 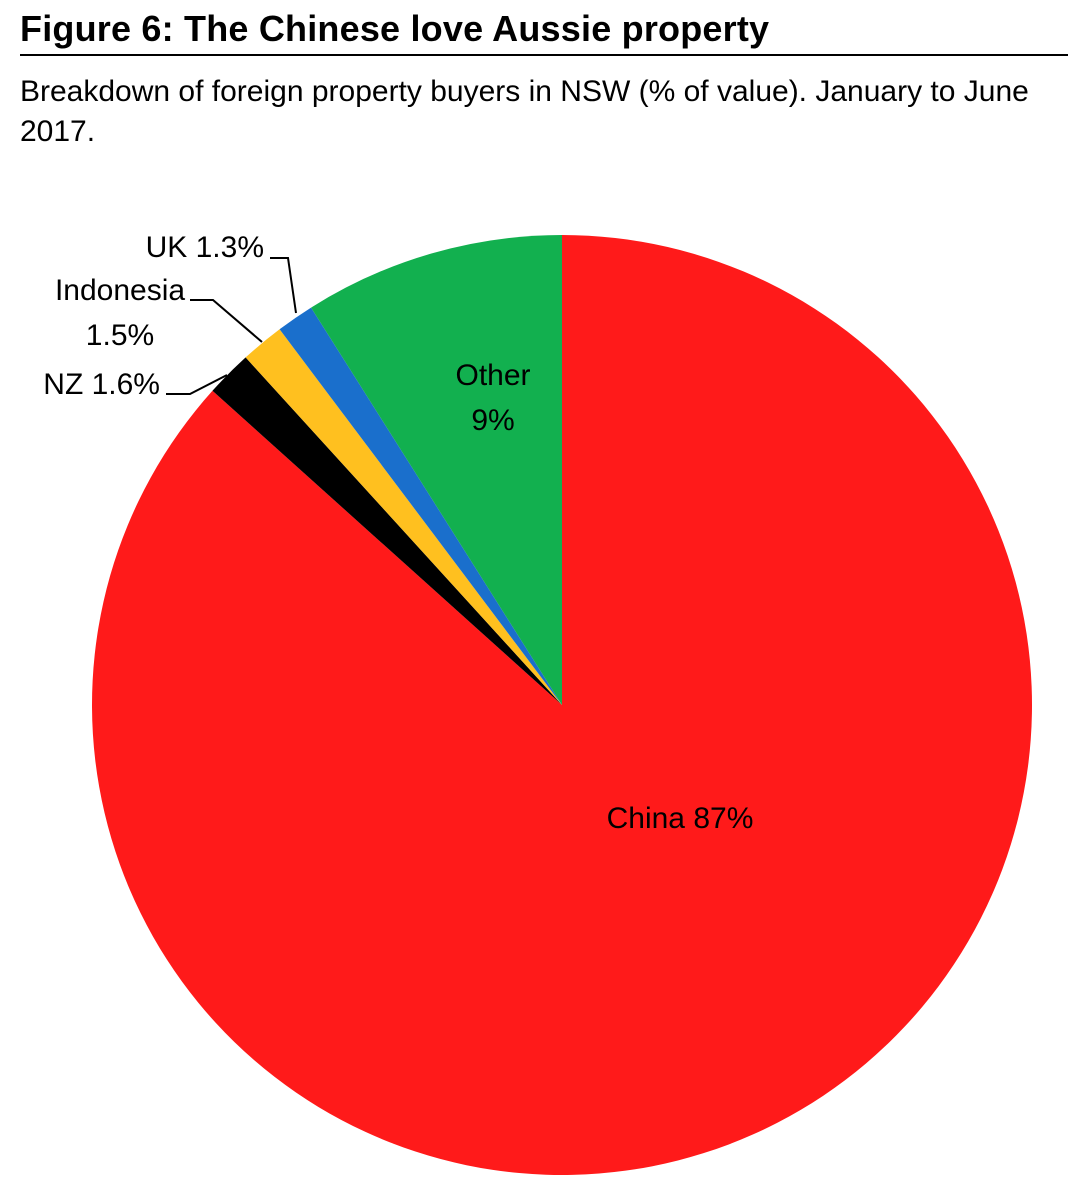 I want to click on slice-other, so click(x=436, y=470).